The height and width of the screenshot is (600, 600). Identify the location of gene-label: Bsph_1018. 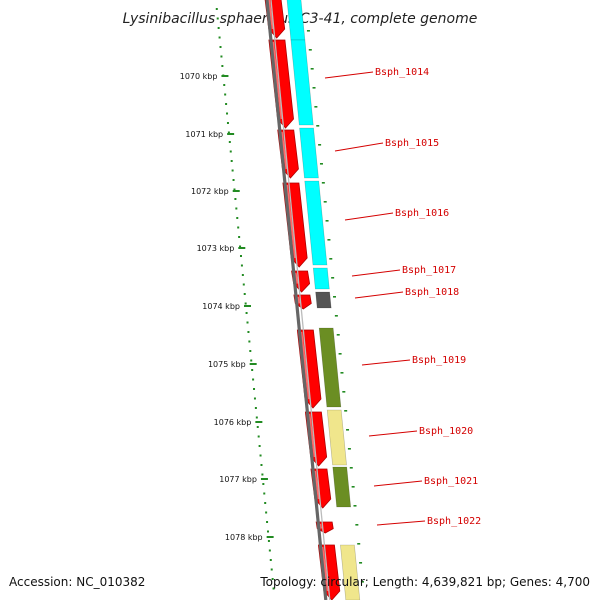
(432, 292).